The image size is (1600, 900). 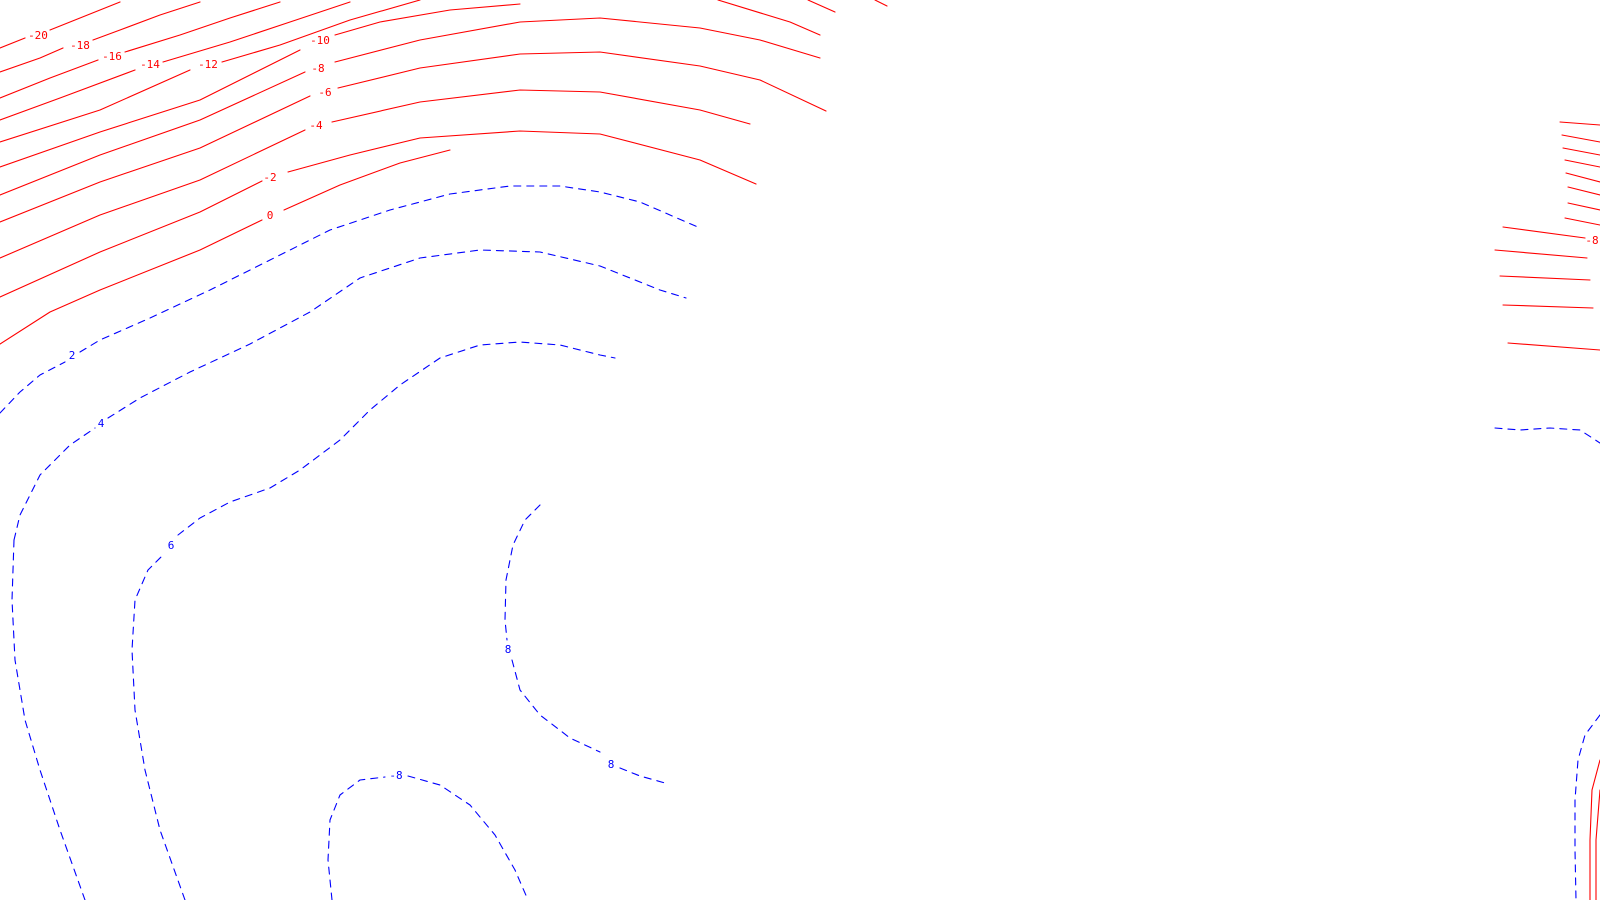 I want to click on contour-line-8-lower, so click(x=428, y=837).